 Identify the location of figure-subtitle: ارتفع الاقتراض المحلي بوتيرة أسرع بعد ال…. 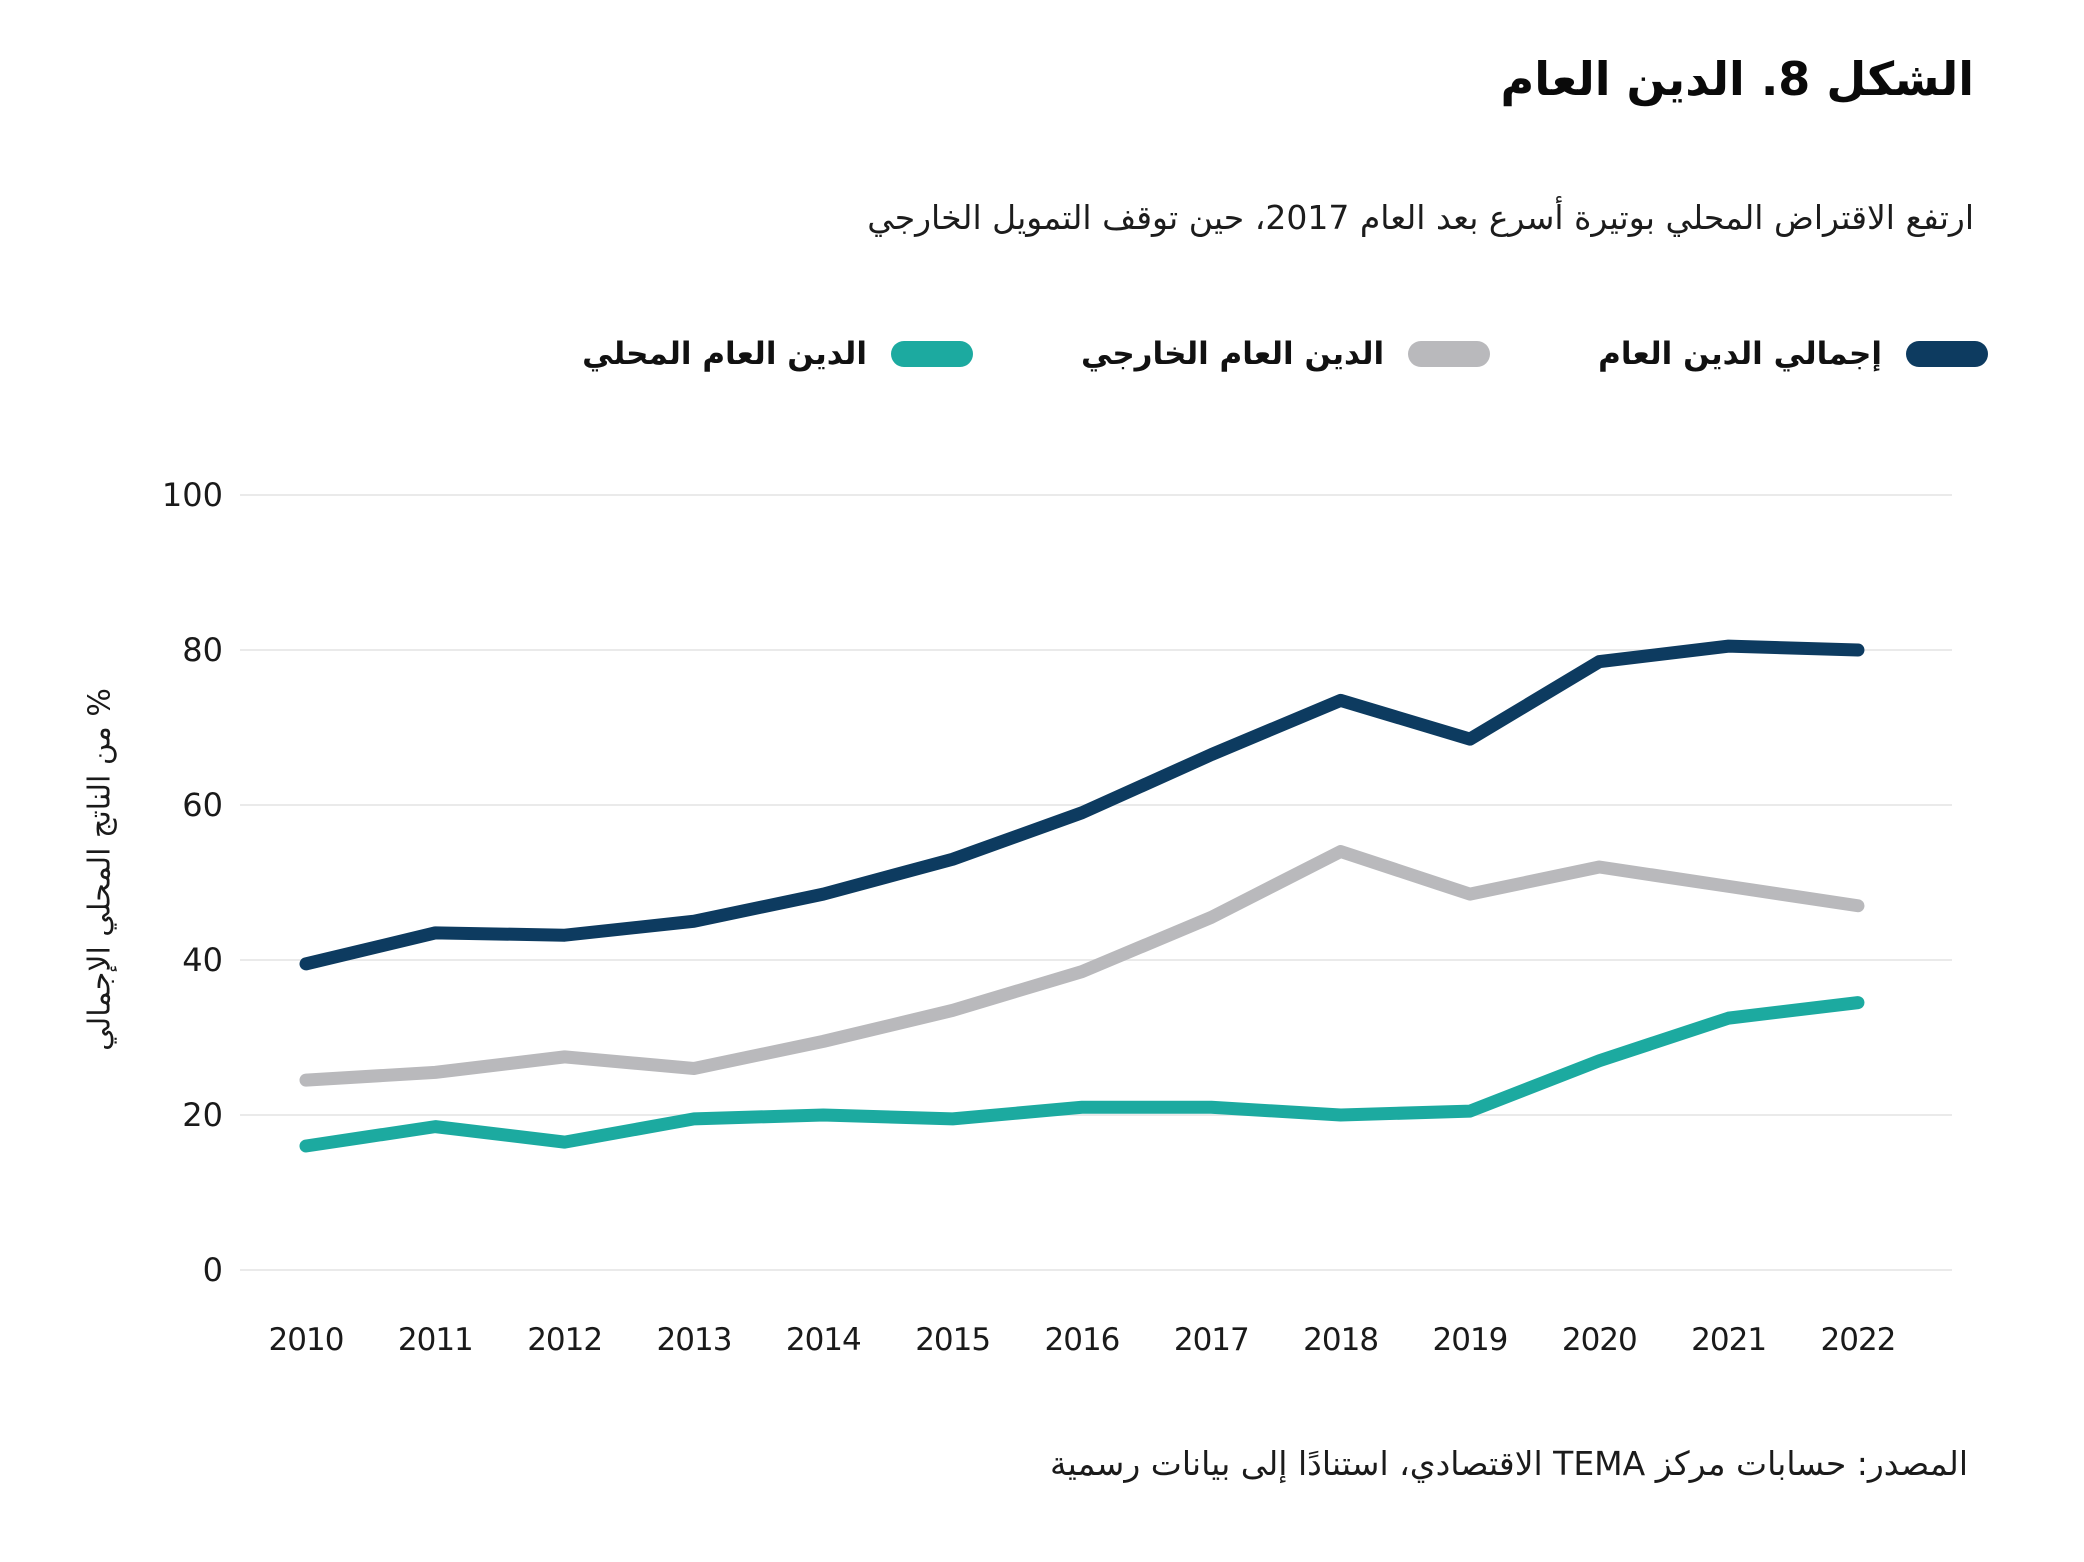
(1420, 217).